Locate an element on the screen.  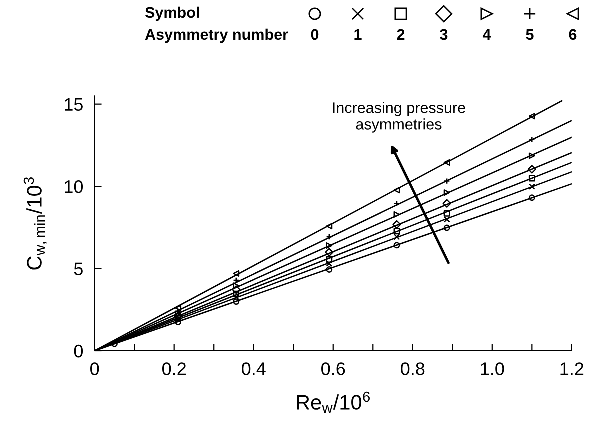
legend-label: 1 is located at coordinates (358, 34).